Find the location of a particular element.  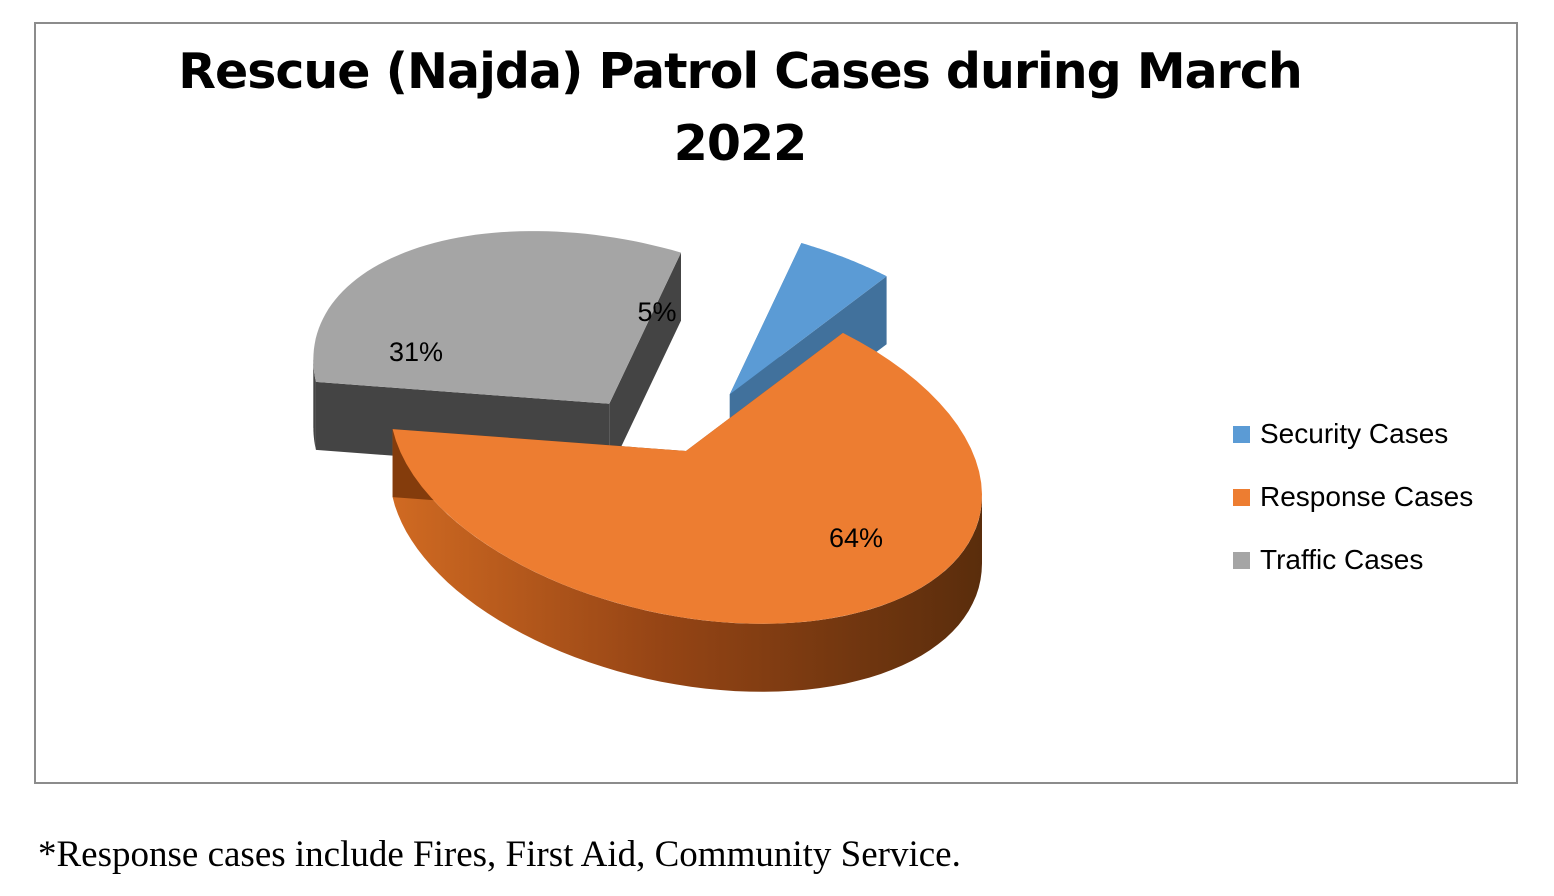

data-label-response: 64% is located at coordinates (856, 538).